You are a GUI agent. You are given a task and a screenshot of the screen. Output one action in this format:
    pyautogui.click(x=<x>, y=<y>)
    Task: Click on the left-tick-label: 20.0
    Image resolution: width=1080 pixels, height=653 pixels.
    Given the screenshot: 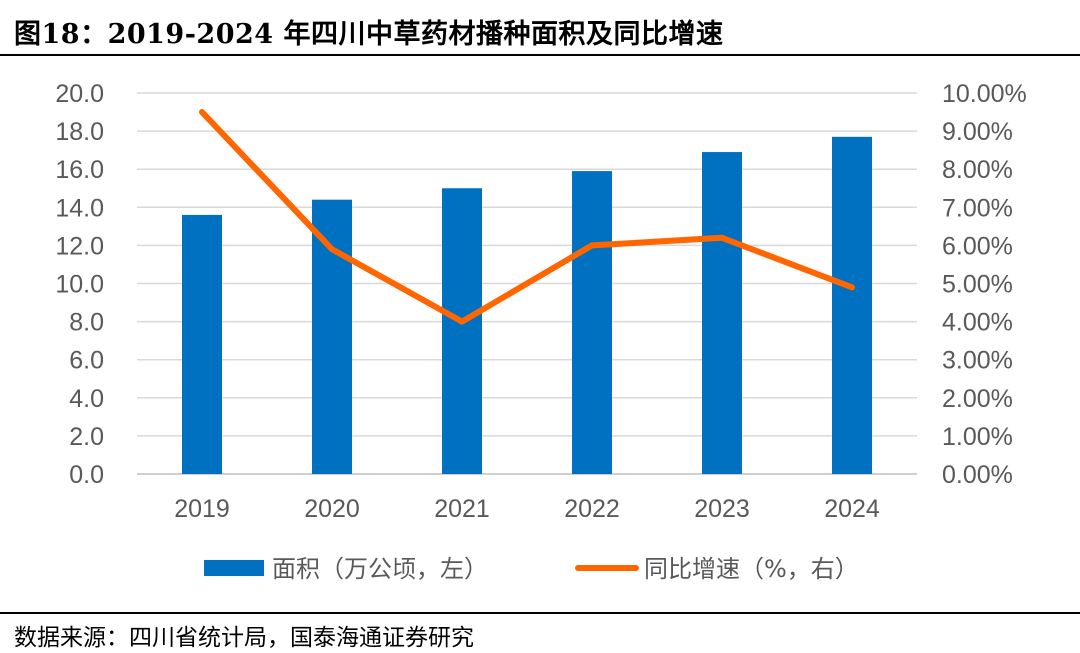 What is the action you would take?
    pyautogui.click(x=79, y=94)
    